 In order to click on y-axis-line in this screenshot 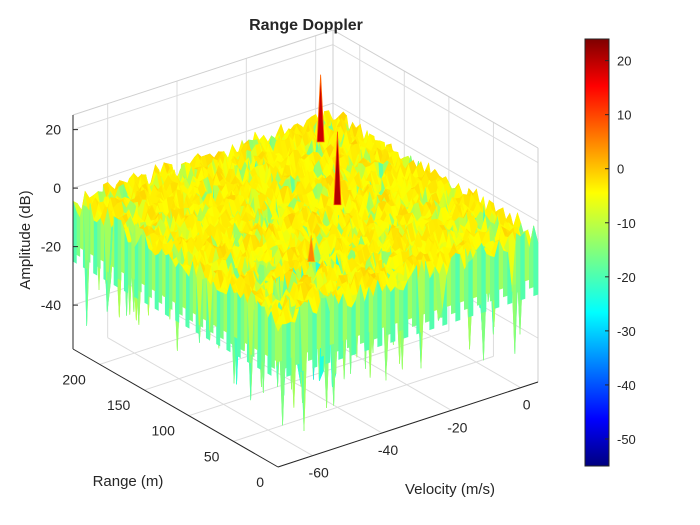, I will do `click(175, 408)`.